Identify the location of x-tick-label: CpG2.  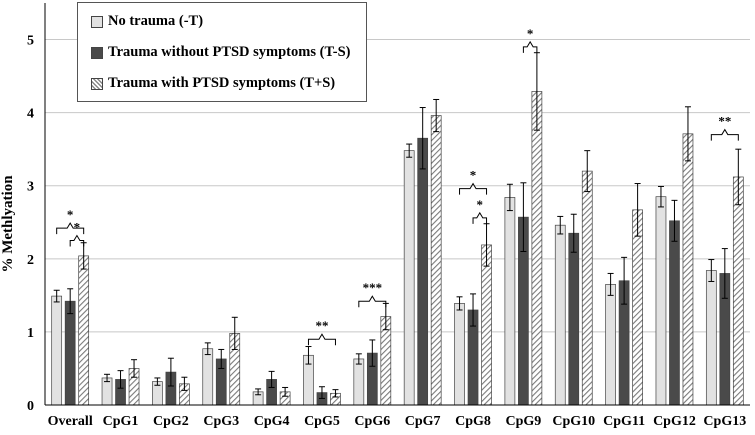
(171, 421).